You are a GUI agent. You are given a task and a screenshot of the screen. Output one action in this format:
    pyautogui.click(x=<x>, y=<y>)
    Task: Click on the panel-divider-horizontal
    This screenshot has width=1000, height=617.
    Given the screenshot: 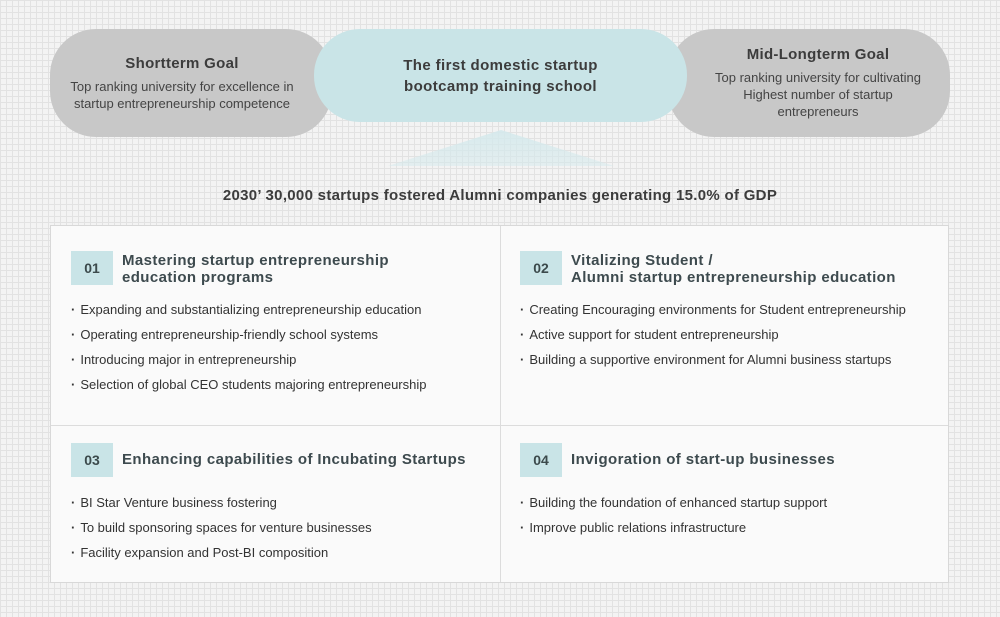 What is the action you would take?
    pyautogui.click(x=499, y=425)
    